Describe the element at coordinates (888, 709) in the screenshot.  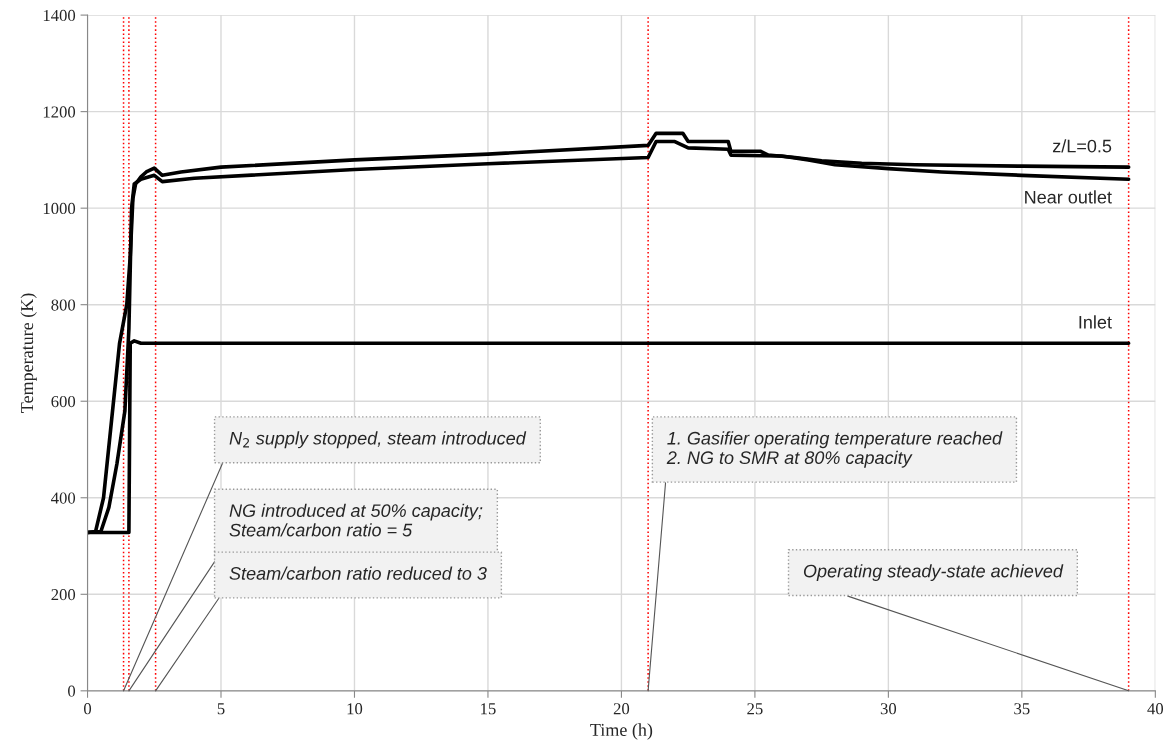
I see `x-tick-label: 30` at that location.